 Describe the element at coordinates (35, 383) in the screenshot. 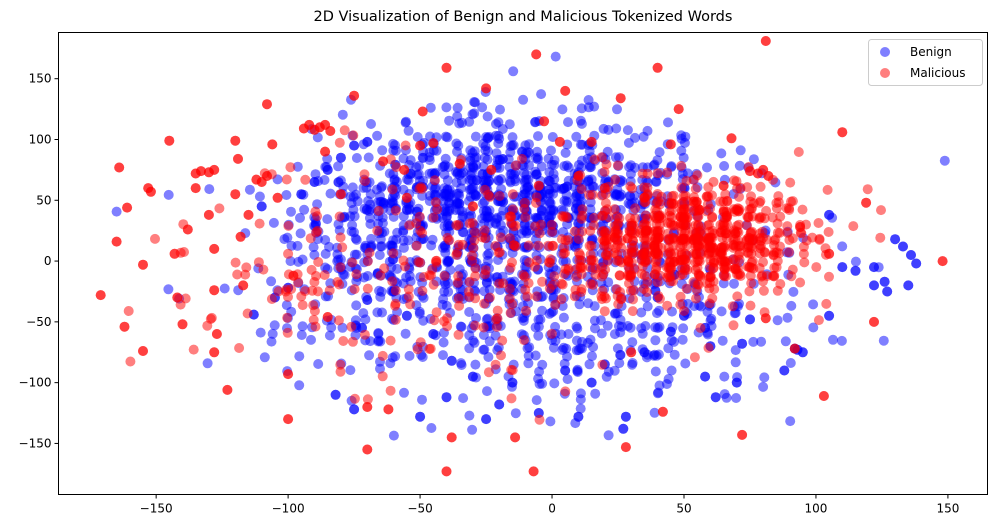

I see `y-tick-label: −100` at that location.